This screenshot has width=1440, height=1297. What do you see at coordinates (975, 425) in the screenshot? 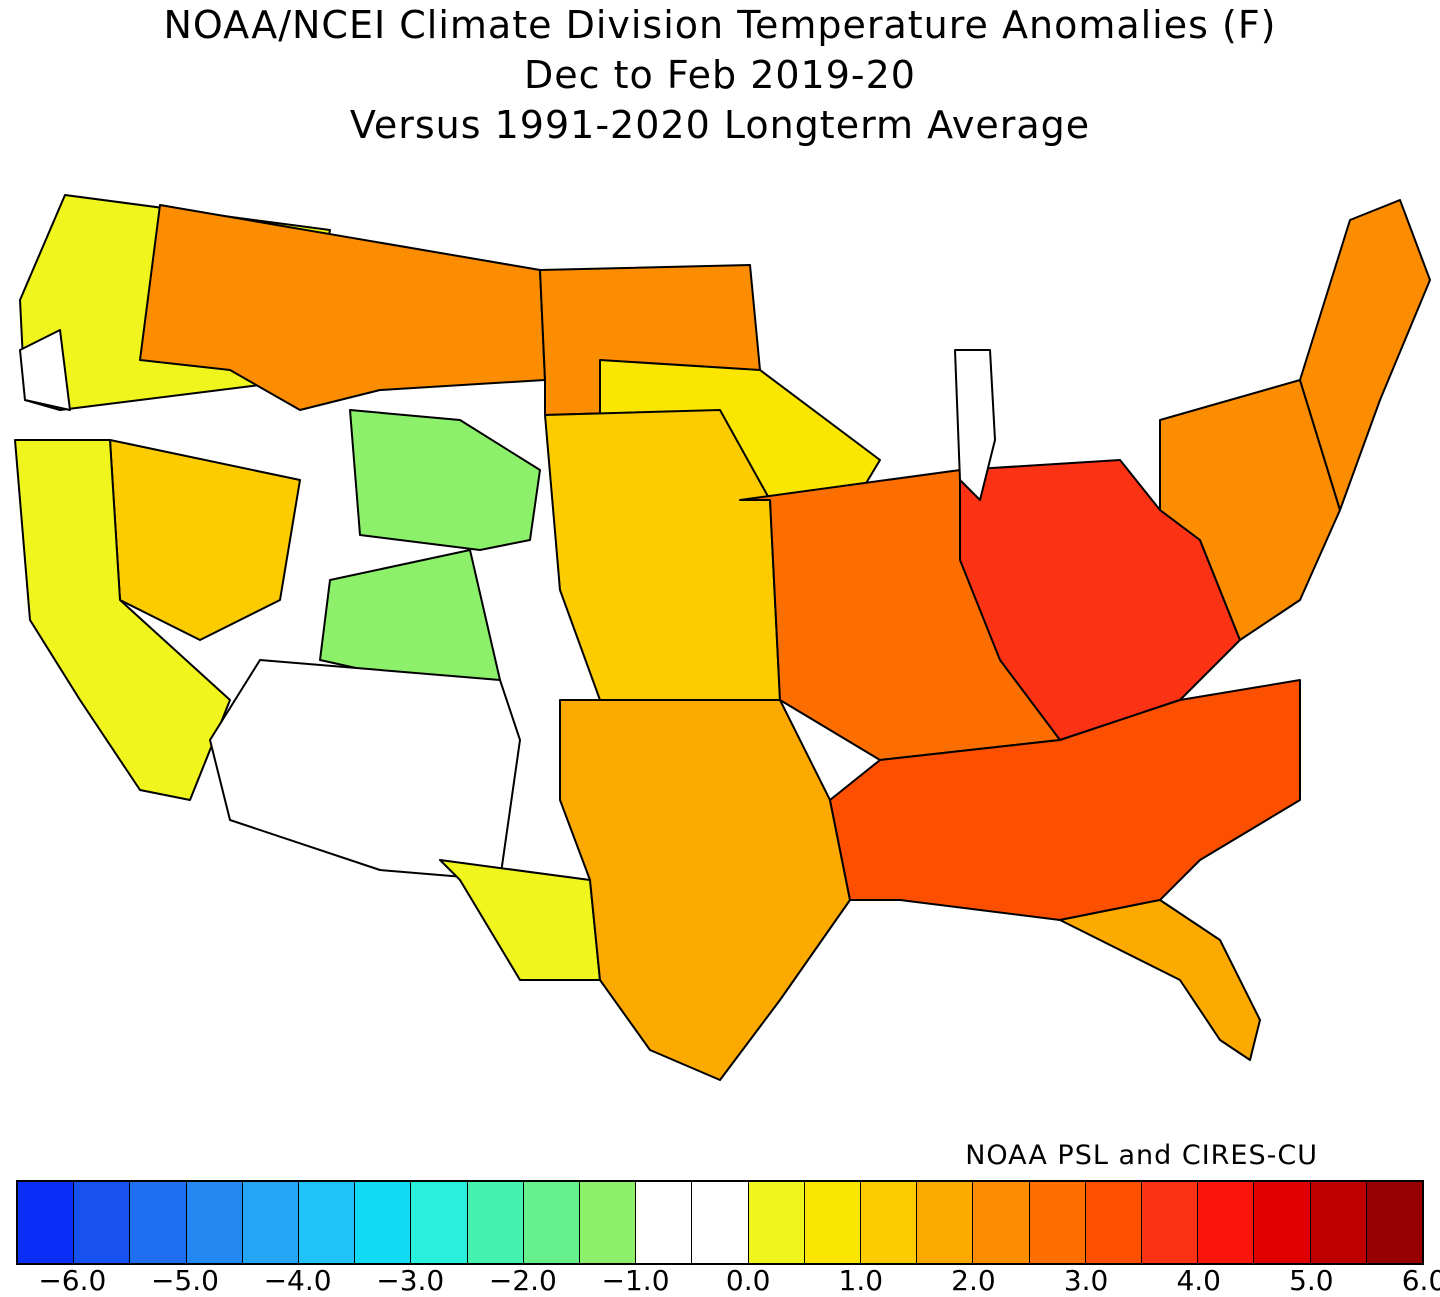
I see `lake-michigan` at bounding box center [975, 425].